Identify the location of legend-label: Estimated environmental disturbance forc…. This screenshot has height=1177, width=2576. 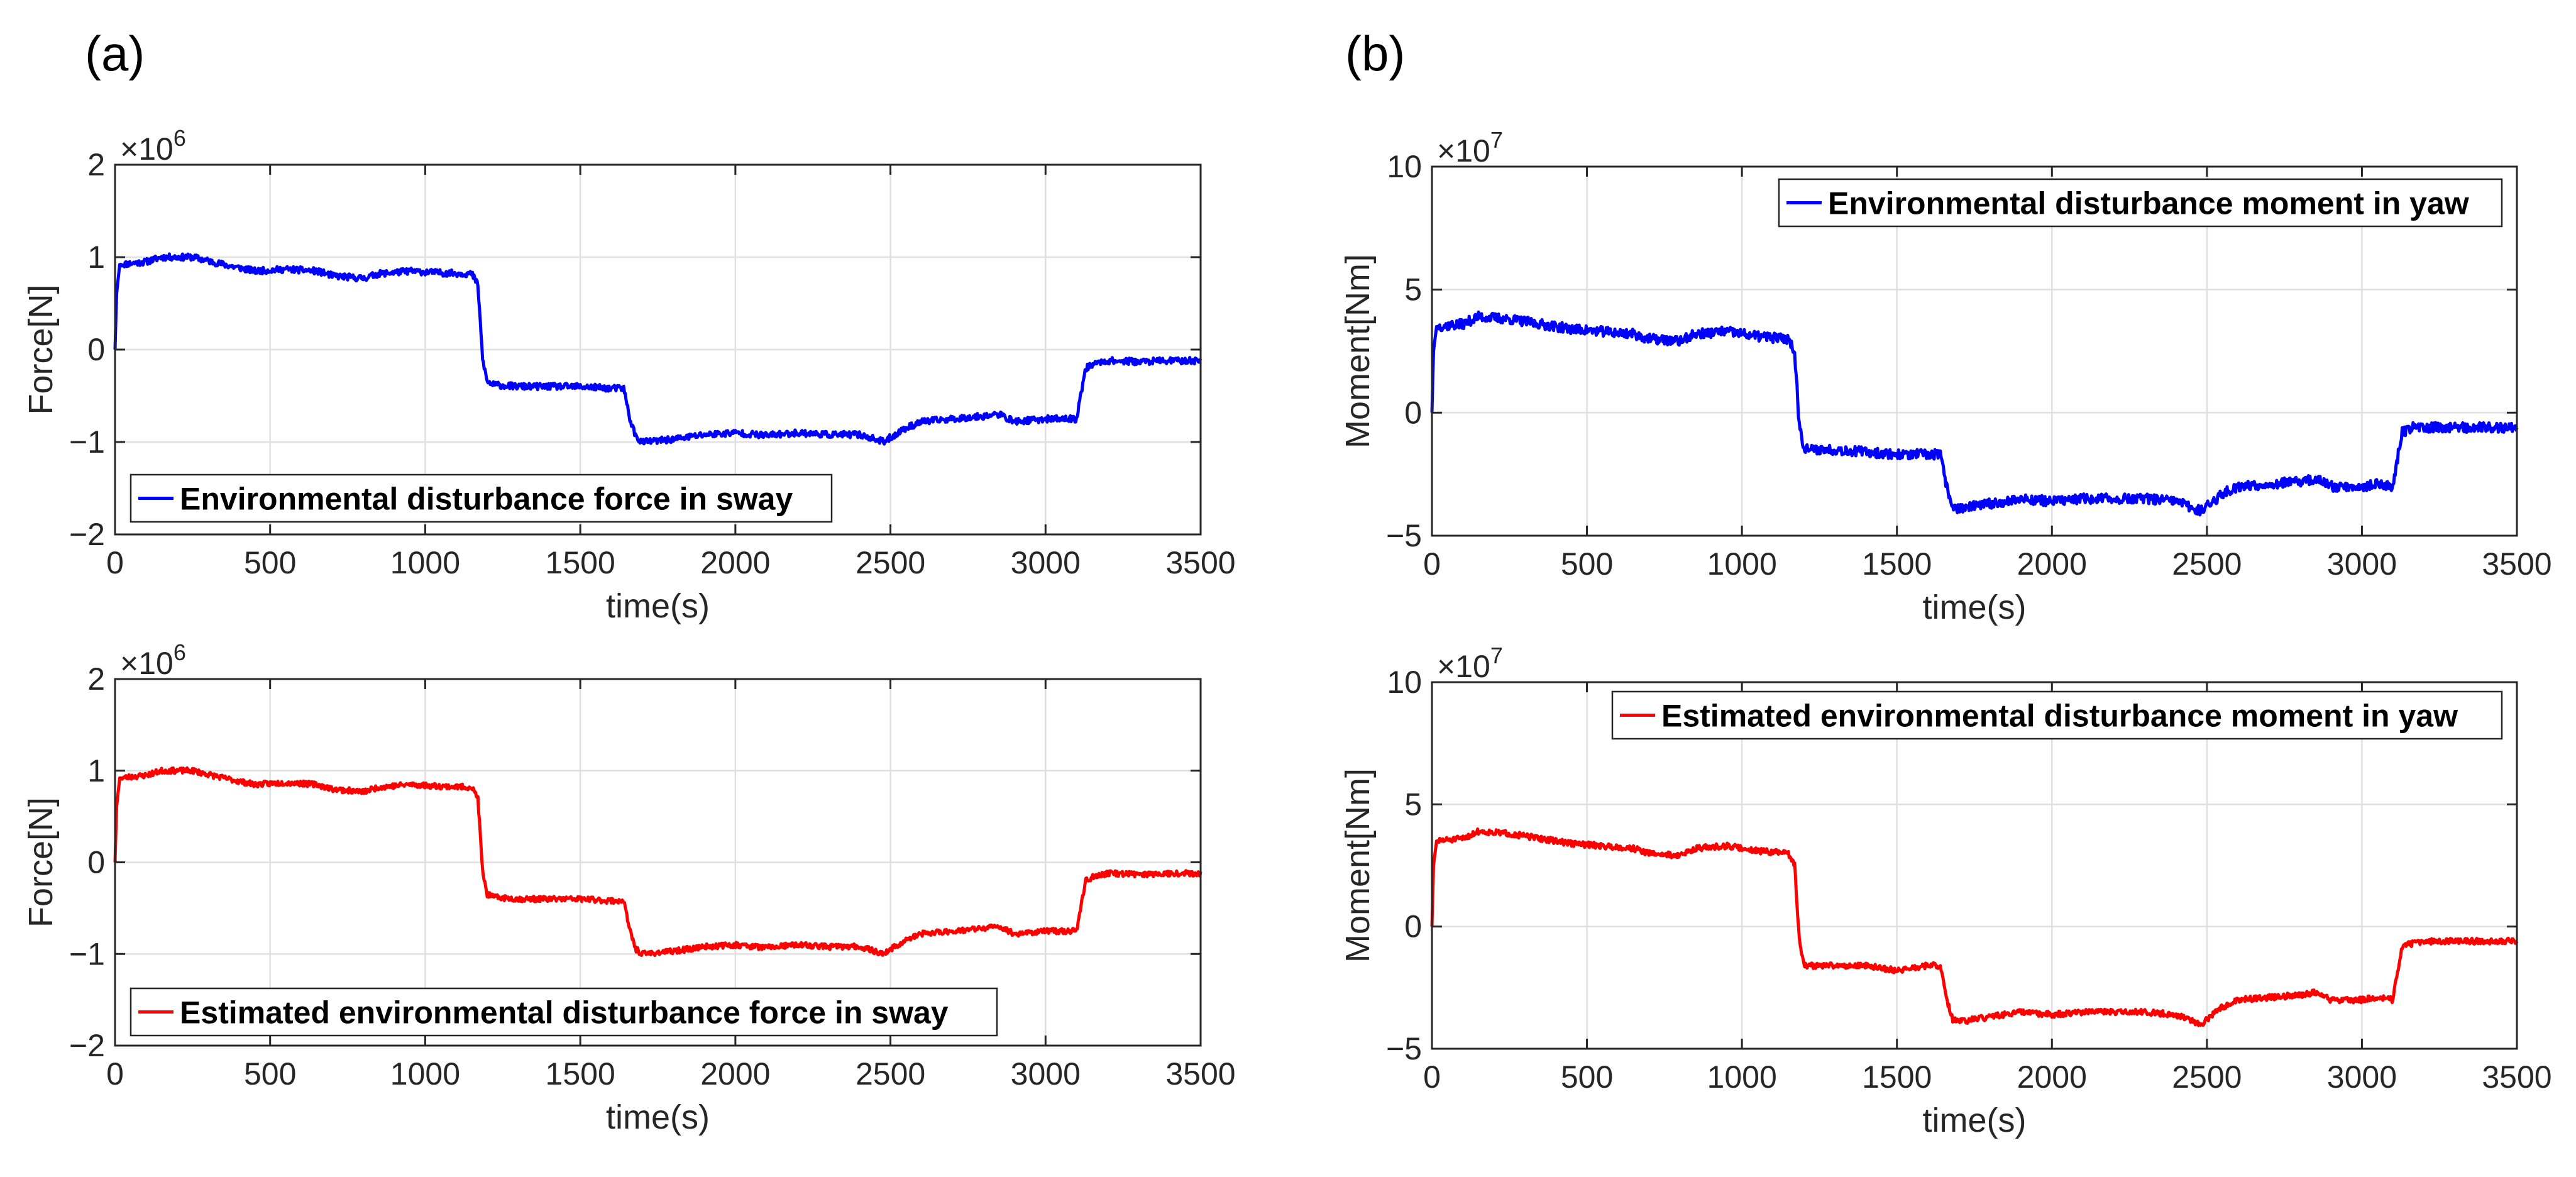
(565, 1013).